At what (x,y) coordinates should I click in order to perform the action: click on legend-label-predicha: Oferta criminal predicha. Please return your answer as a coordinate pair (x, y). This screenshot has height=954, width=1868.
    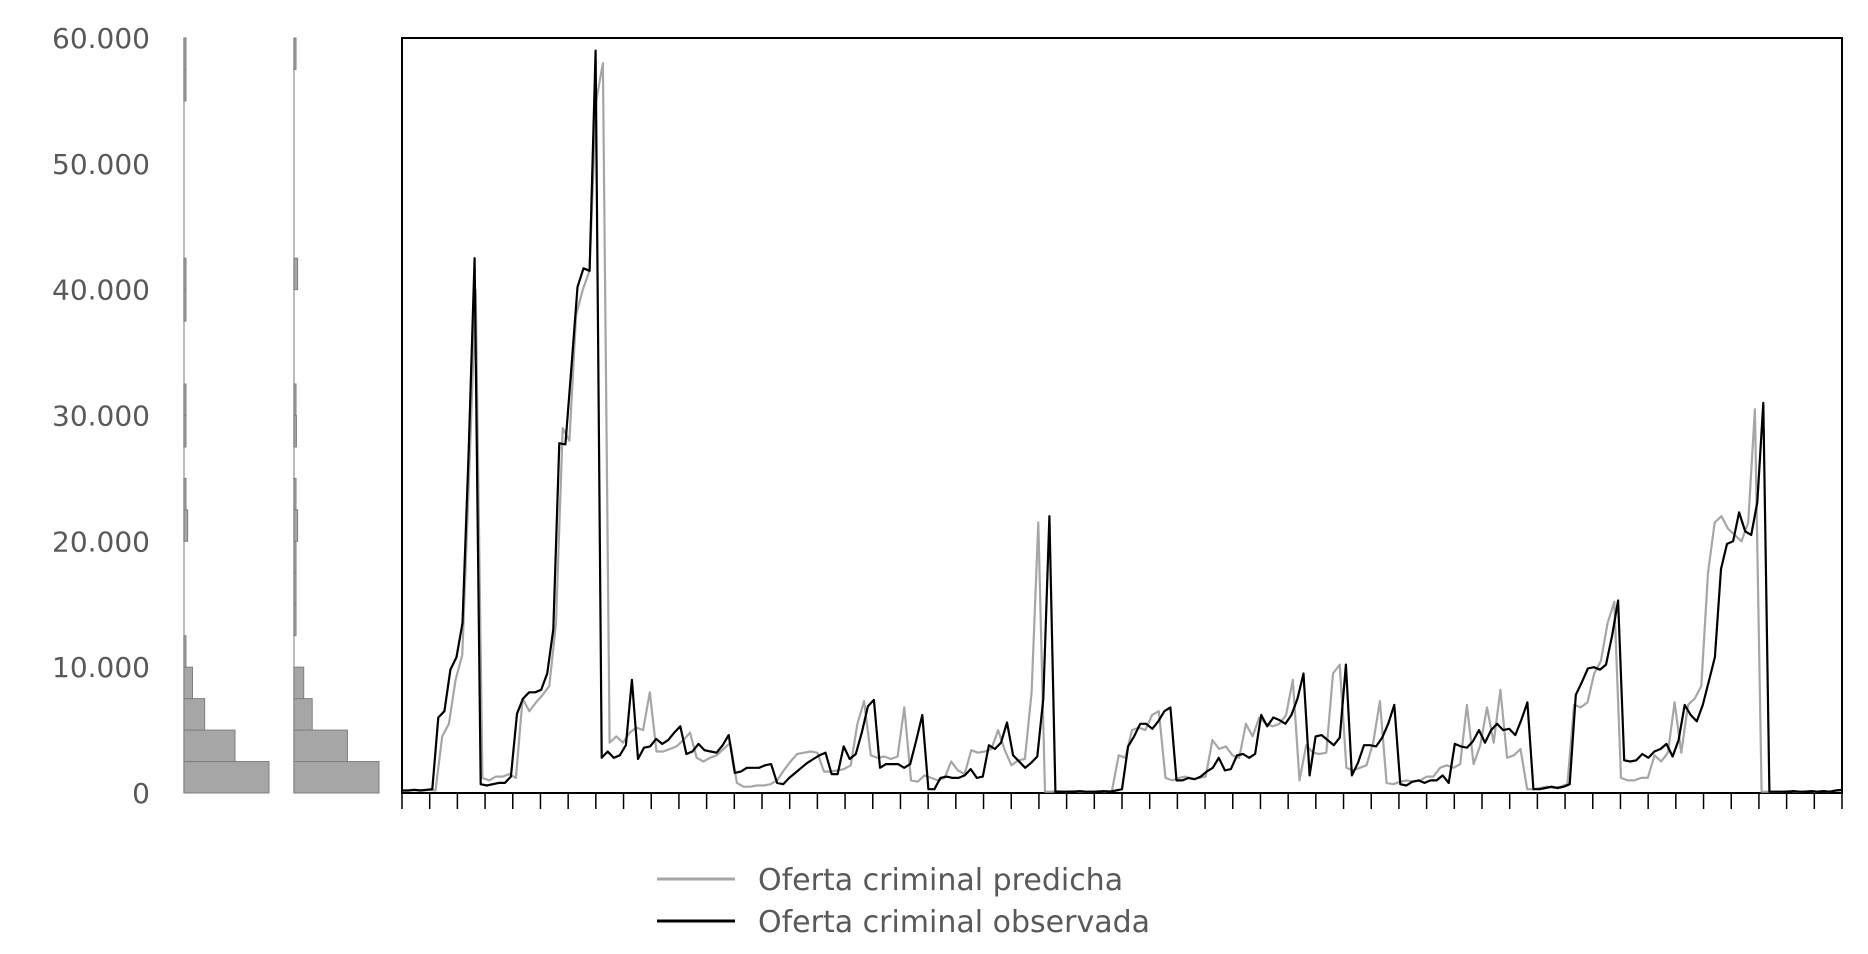
    Looking at the image, I should click on (940, 880).